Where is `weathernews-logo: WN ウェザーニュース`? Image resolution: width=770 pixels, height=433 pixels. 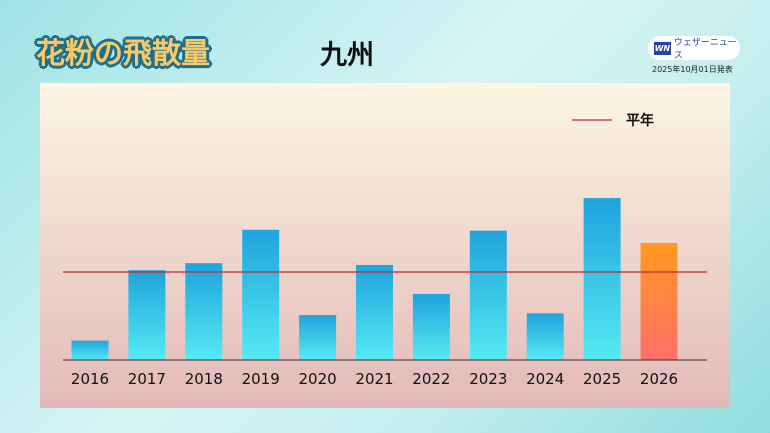 weathernews-logo: WN ウェザーニュース is located at coordinates (694, 48).